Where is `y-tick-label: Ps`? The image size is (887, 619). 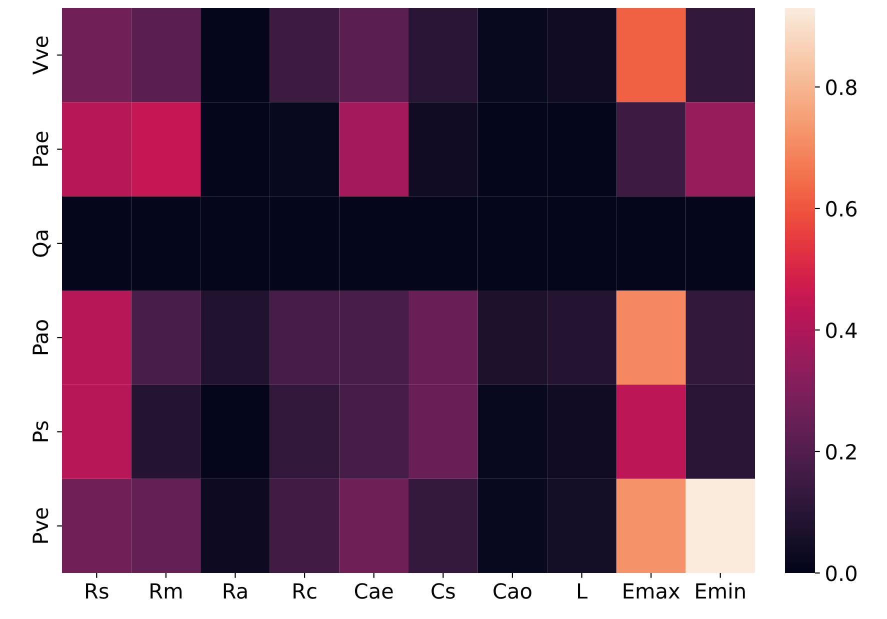 y-tick-label: Ps is located at coordinates (40, 431).